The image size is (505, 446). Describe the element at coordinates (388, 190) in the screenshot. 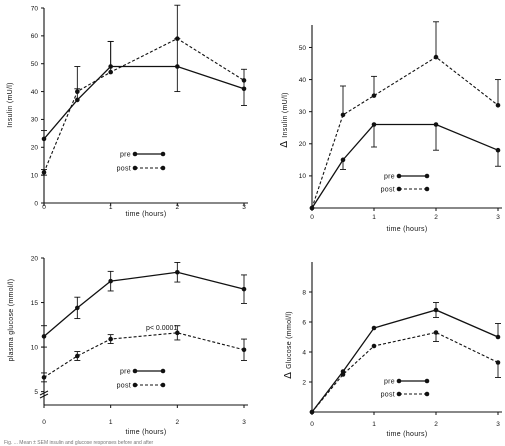

I see `panel-2-legend-label-post: post` at that location.